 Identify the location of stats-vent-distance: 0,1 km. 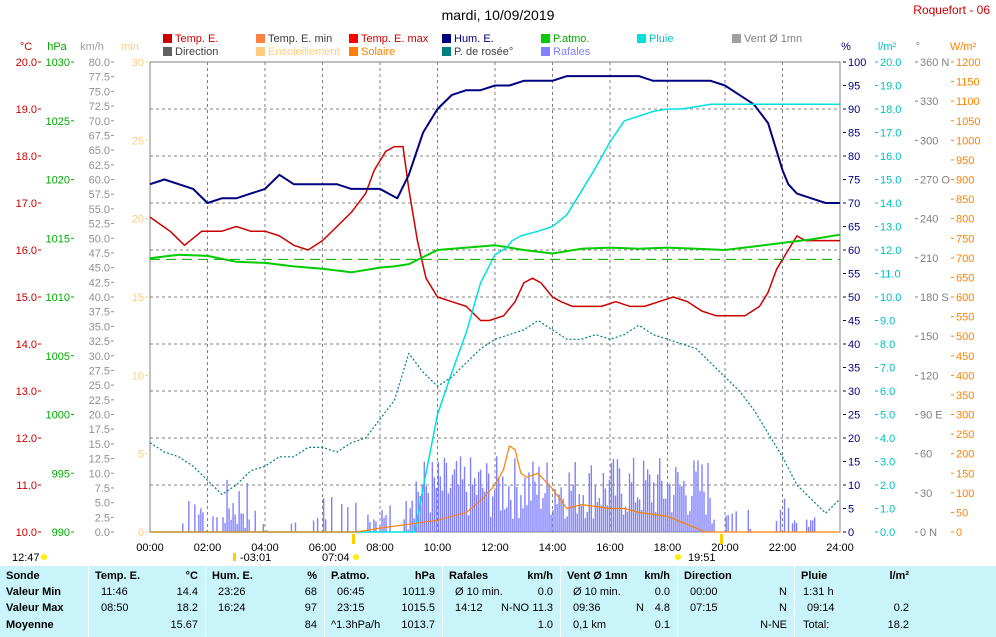
(590, 625).